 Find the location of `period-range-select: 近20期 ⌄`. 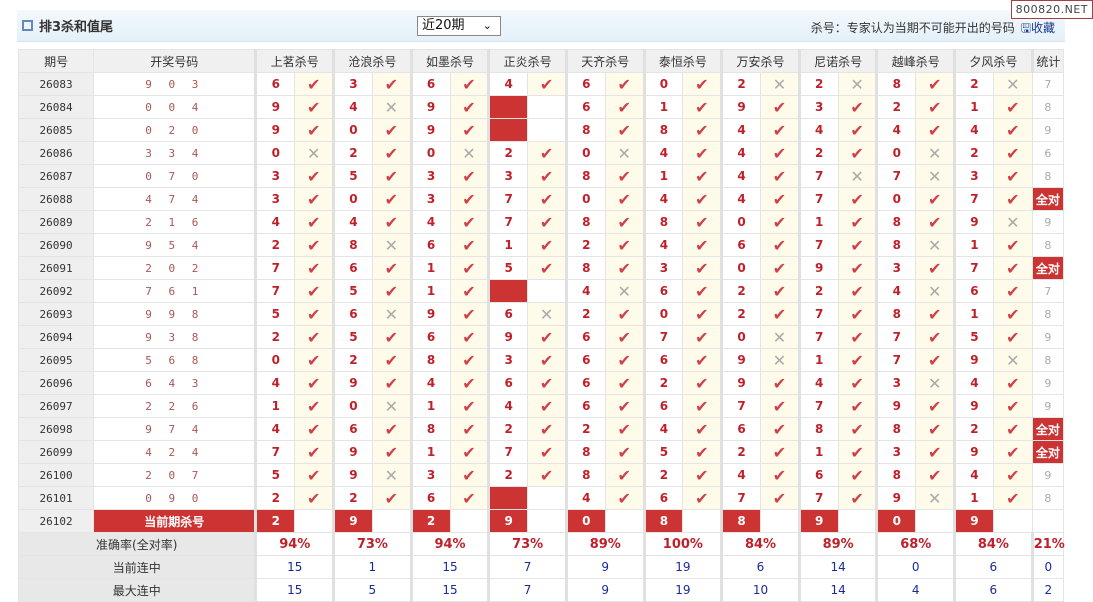

period-range-select: 近20期 ⌄ is located at coordinates (459, 26).